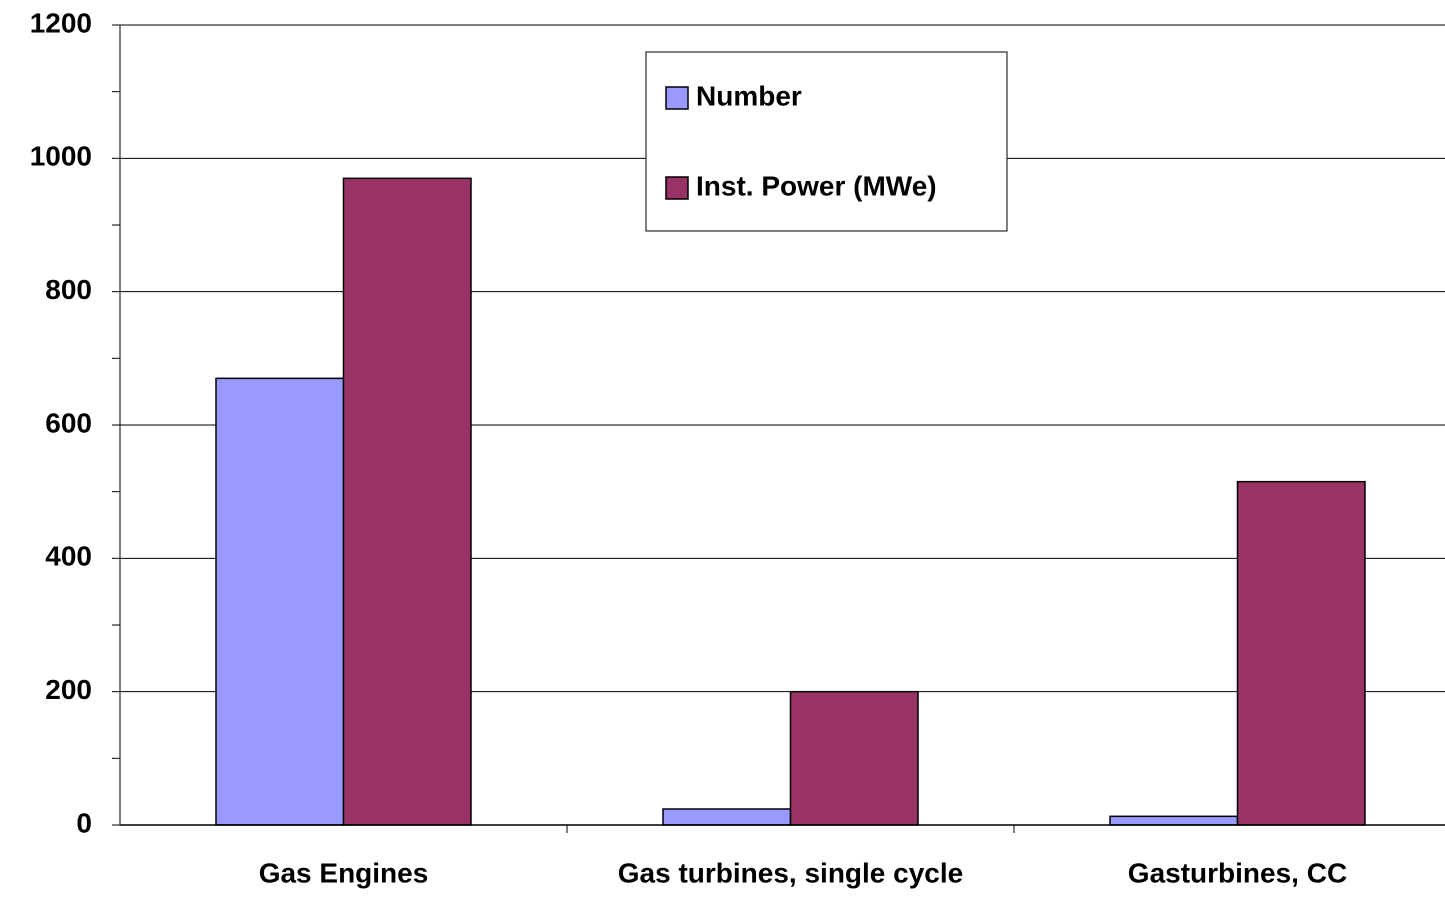 This screenshot has width=1445, height=897. What do you see at coordinates (61, 156) in the screenshot?
I see `y-tick-label: 1000` at bounding box center [61, 156].